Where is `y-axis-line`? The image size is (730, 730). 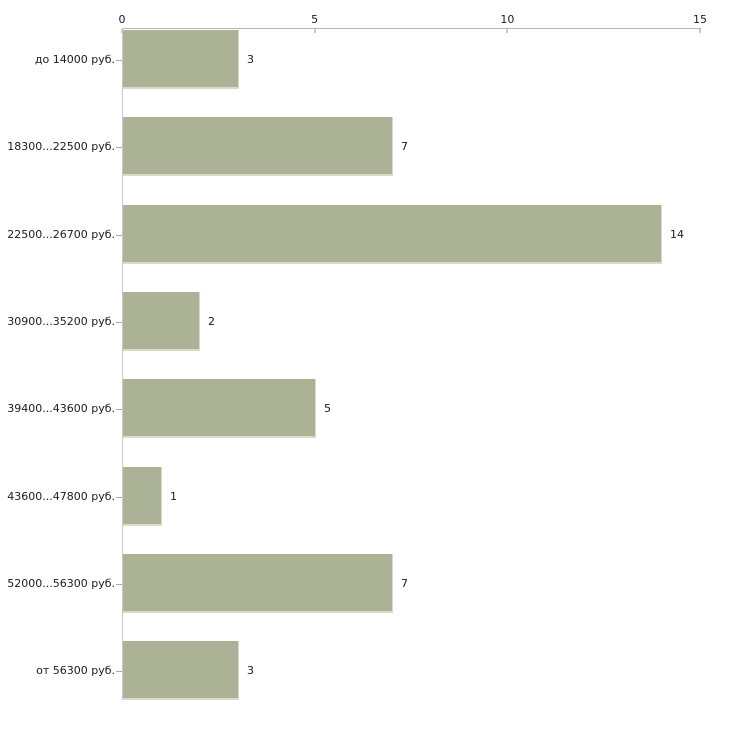
y-axis-line is located at coordinates (122, 364).